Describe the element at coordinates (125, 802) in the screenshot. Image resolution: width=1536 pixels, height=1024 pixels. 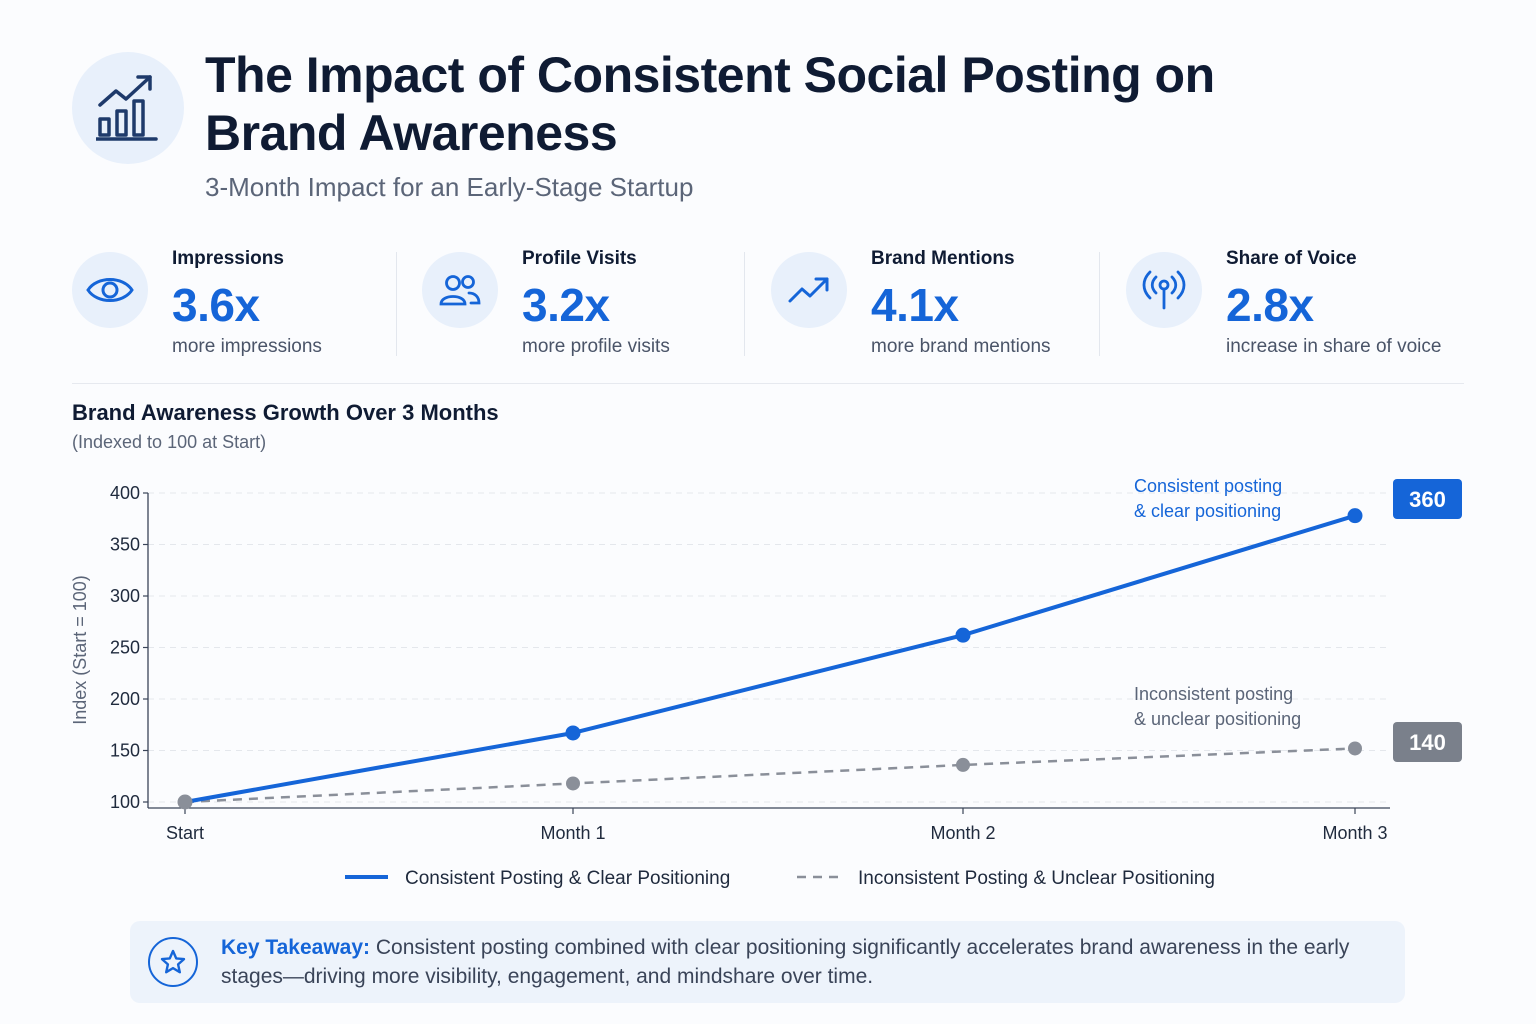
I see `y-tick-label: 100` at that location.